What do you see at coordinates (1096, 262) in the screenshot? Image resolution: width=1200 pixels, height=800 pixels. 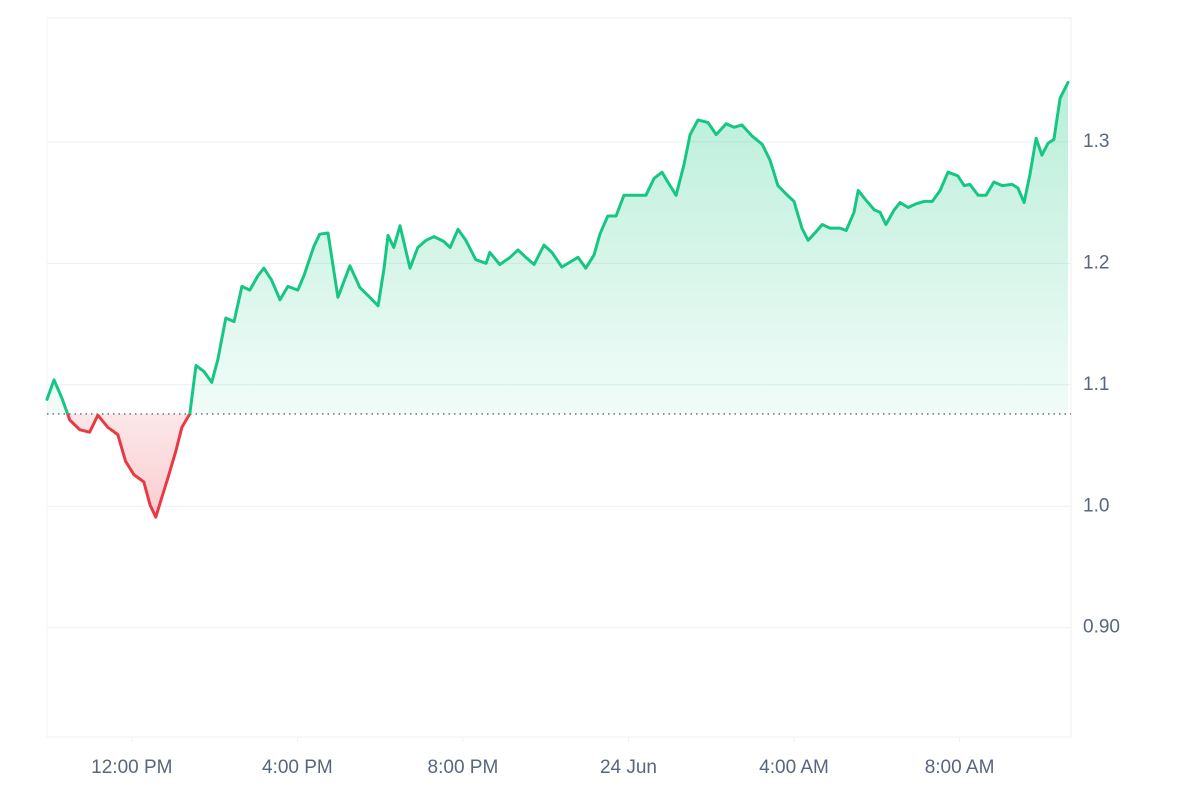 I see `y-tick-label: 1.2` at bounding box center [1096, 262].